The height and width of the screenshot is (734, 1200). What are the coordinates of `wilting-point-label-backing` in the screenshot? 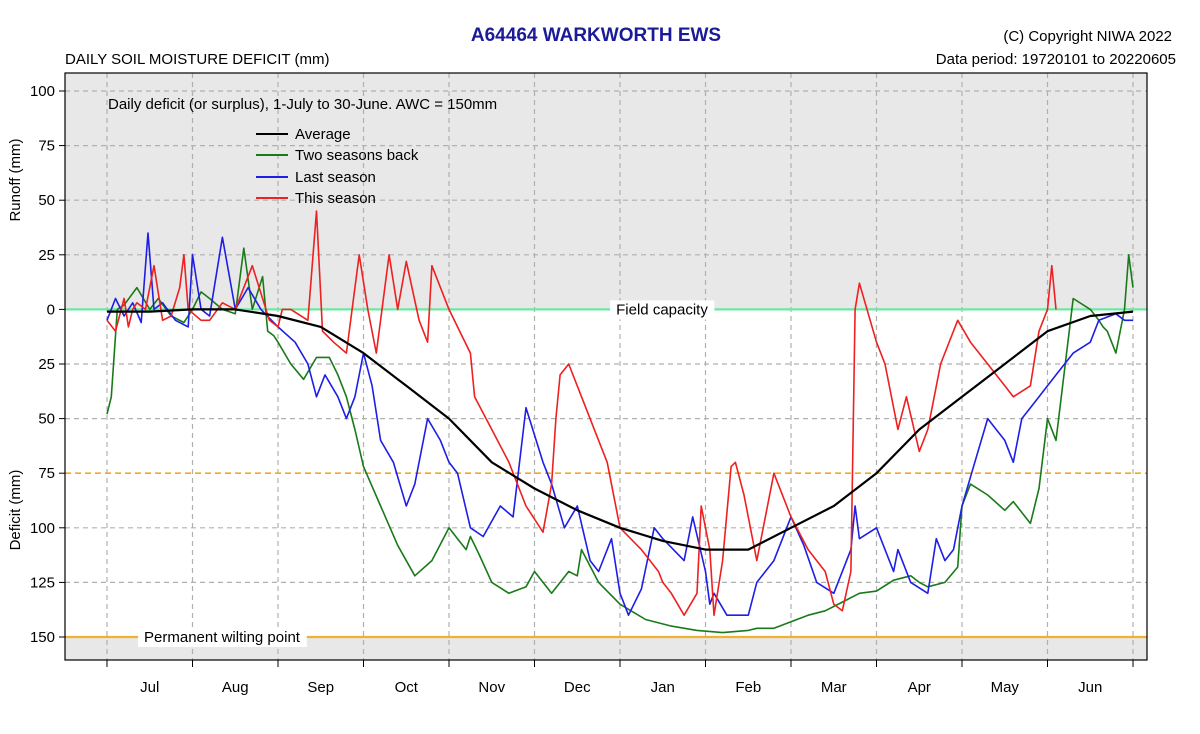 It's located at (222, 637).